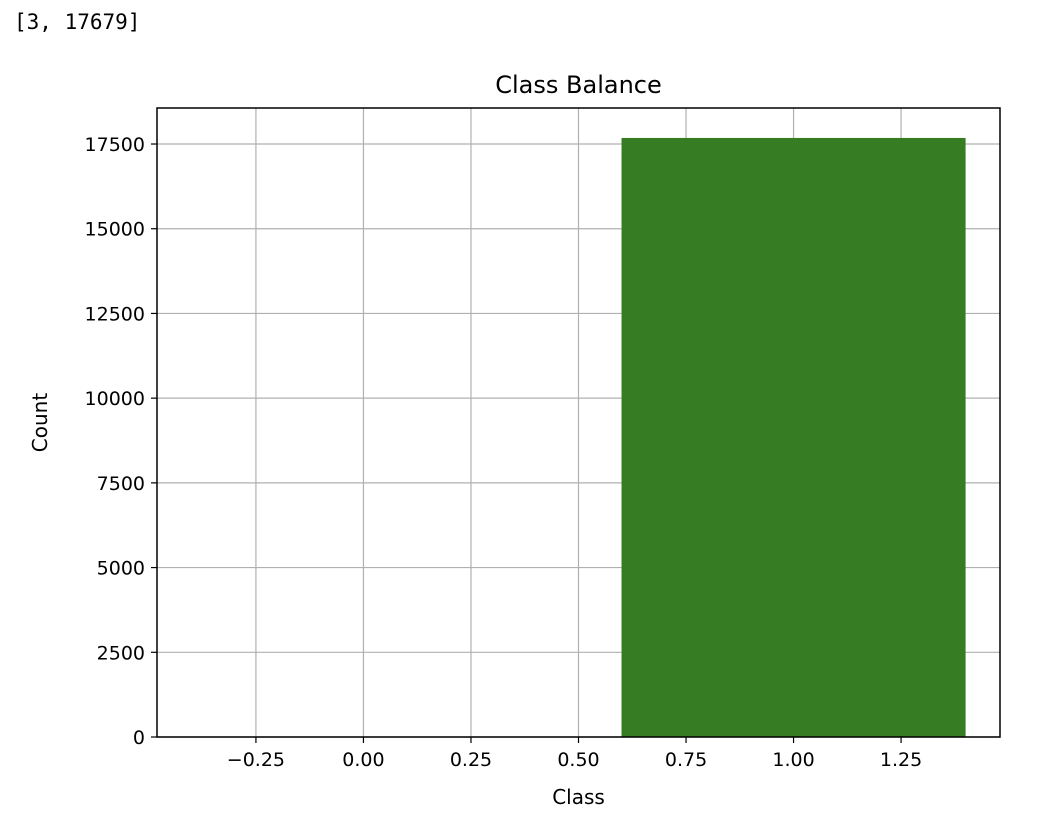 The image size is (1054, 832). I want to click on y-tick-label-7: 17500, so click(115, 145).